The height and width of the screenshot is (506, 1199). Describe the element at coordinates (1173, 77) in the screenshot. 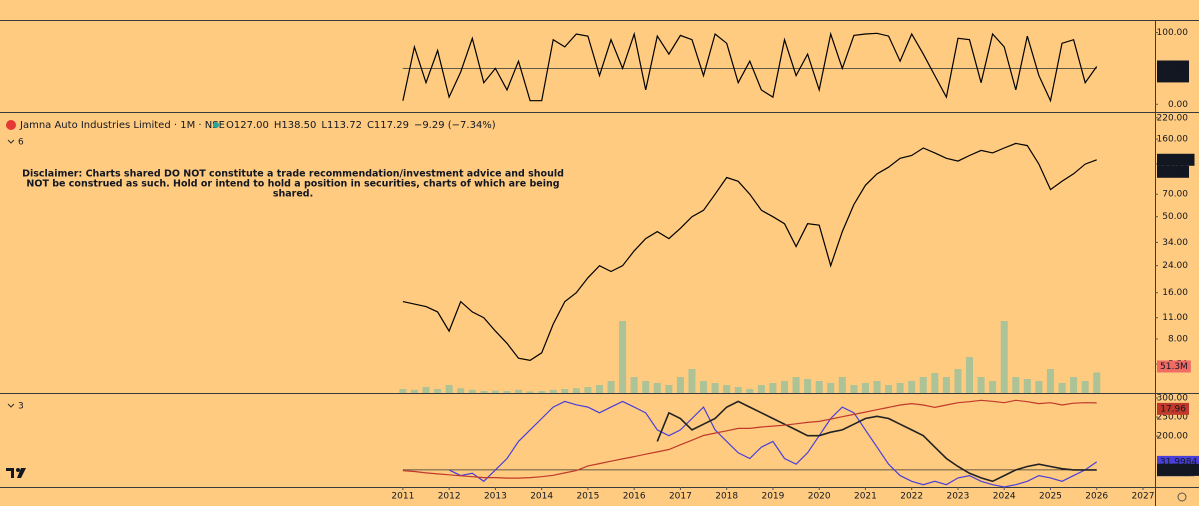

I see `axis-label: 50.00` at that location.